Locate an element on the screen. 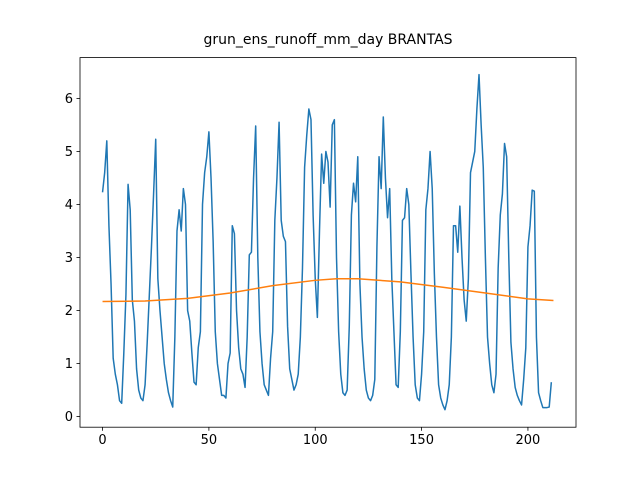 Image resolution: width=640 pixels, height=484 pixels. y-tick-label: 0 is located at coordinates (69, 417).